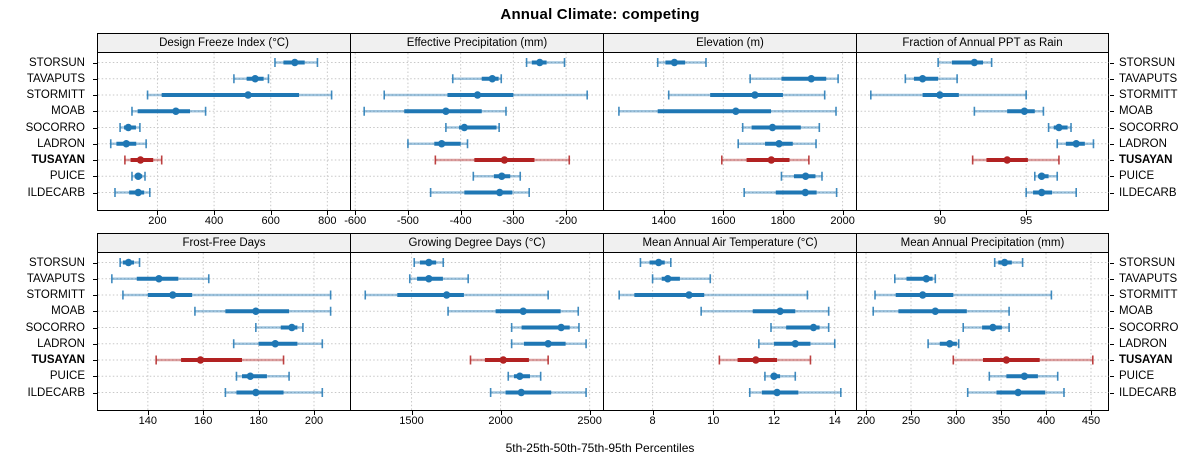 The height and width of the screenshot is (475, 1200). What do you see at coordinates (600, 448) in the screenshot?
I see `percentiles-caption: 5th-25th-50th-75th-95th Percentiles` at bounding box center [600, 448].